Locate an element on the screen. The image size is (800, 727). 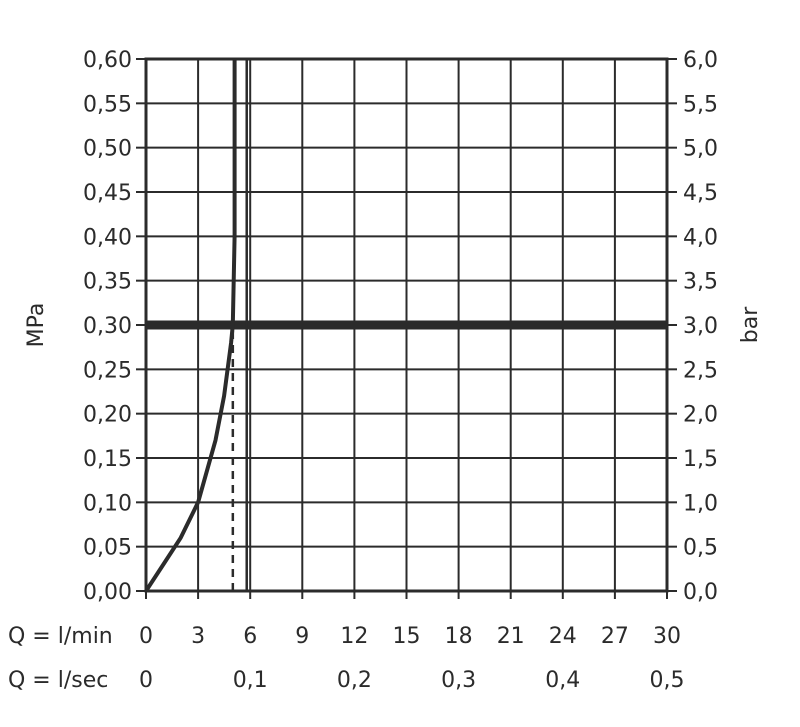
y-right-tick-label: 2,0 is located at coordinates (700, 415).